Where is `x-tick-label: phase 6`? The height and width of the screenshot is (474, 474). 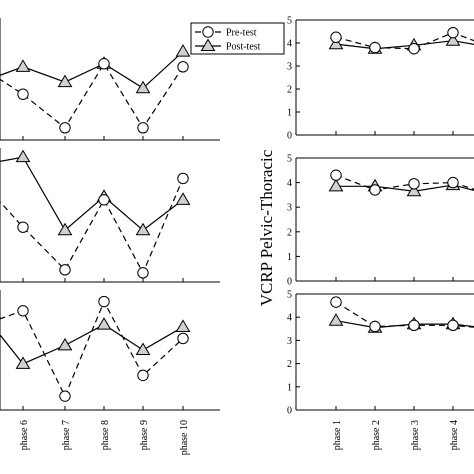
x-tick-label: phase 6 is located at coordinates (24, 435).